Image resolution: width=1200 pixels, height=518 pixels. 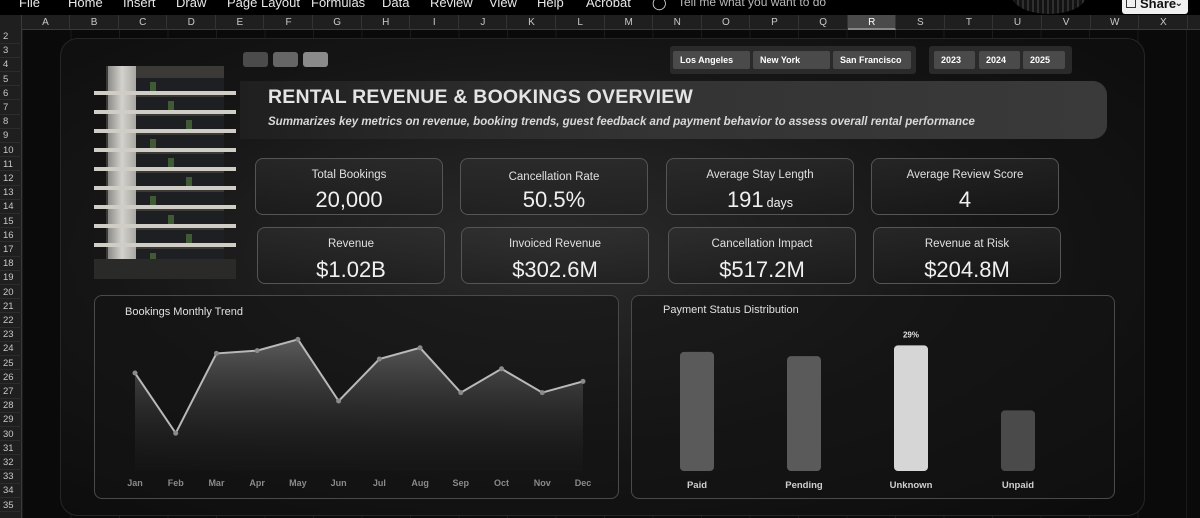 What do you see at coordinates (11, 506) in the screenshot?
I see `row-header-35: 35` at bounding box center [11, 506].